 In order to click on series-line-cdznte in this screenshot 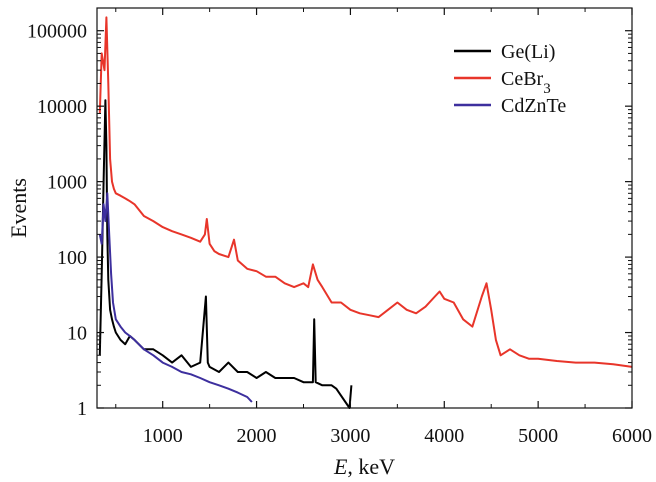, I will do `click(175, 297)`.